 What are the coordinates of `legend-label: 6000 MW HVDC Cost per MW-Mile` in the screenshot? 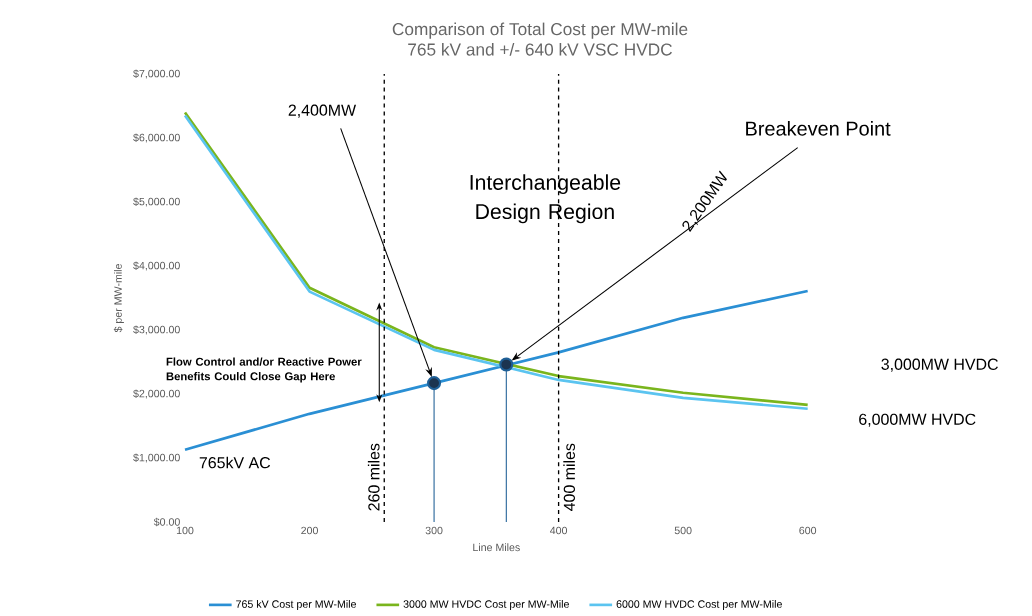 It's located at (699, 605).